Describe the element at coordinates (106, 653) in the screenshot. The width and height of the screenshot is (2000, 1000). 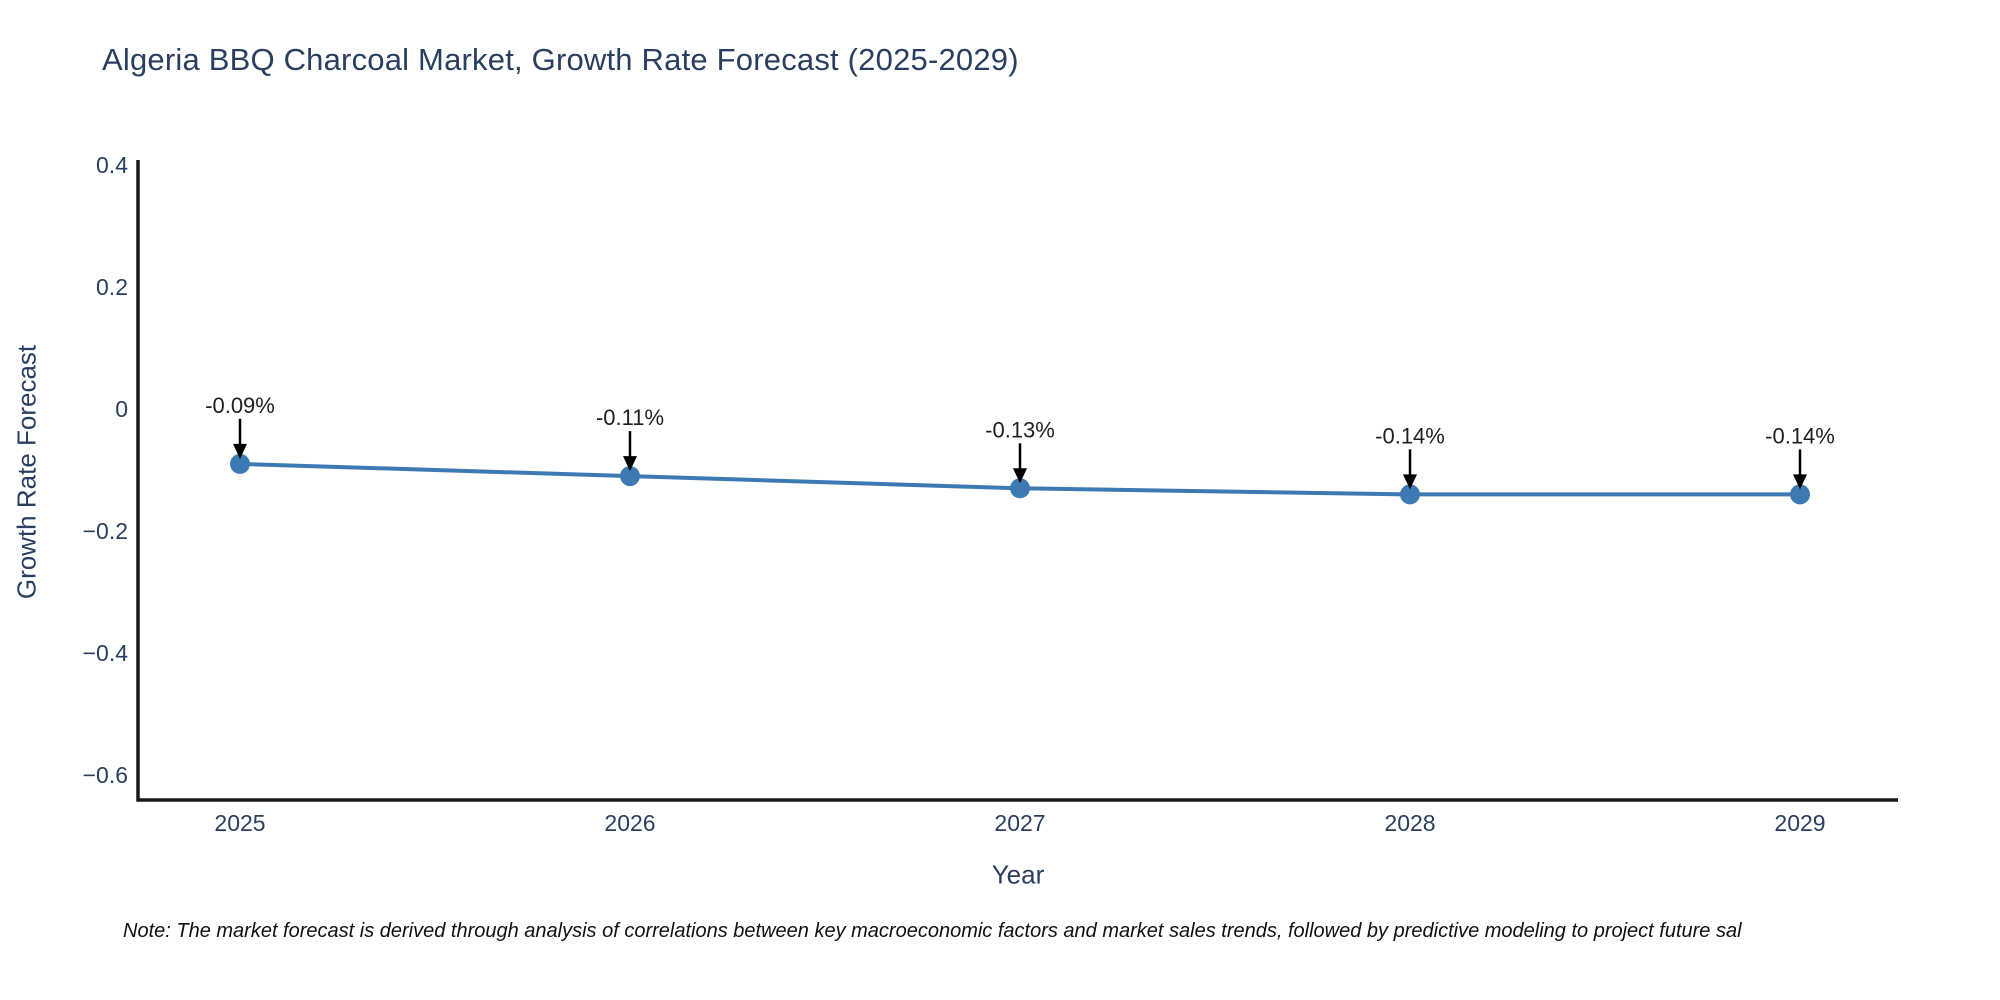
I see `y-tick-label: −0.4` at that location.